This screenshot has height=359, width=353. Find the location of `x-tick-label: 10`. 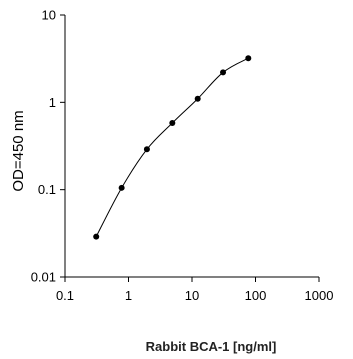

x-tick-label: 10 is located at coordinates (192, 295).